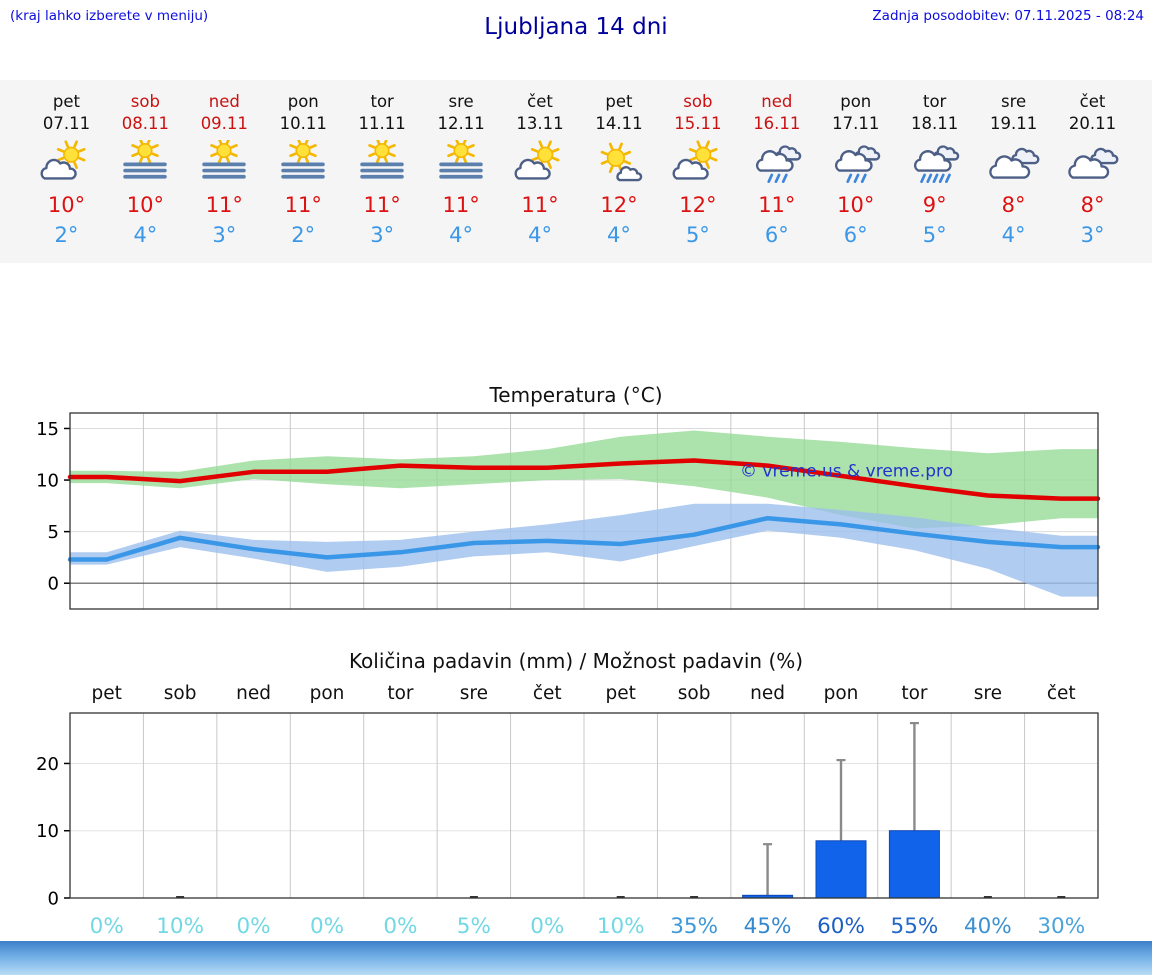 The height and width of the screenshot is (975, 1152). I want to click on forecast-day-17.11: pon 17.11 10° 6°, so click(855, 169).